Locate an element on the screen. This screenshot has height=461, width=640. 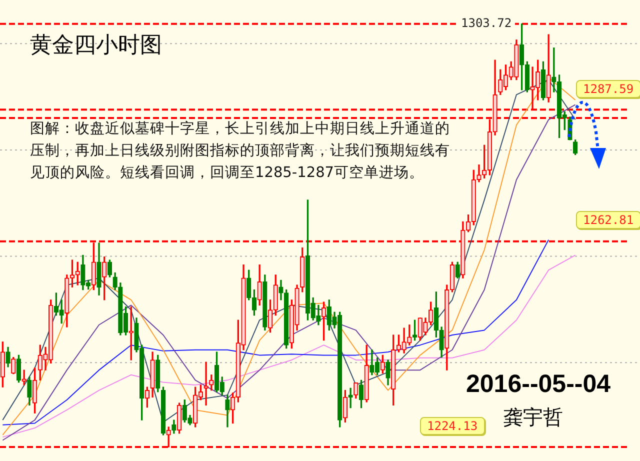
ref-line-label: 1224.13 is located at coordinates (452, 426).